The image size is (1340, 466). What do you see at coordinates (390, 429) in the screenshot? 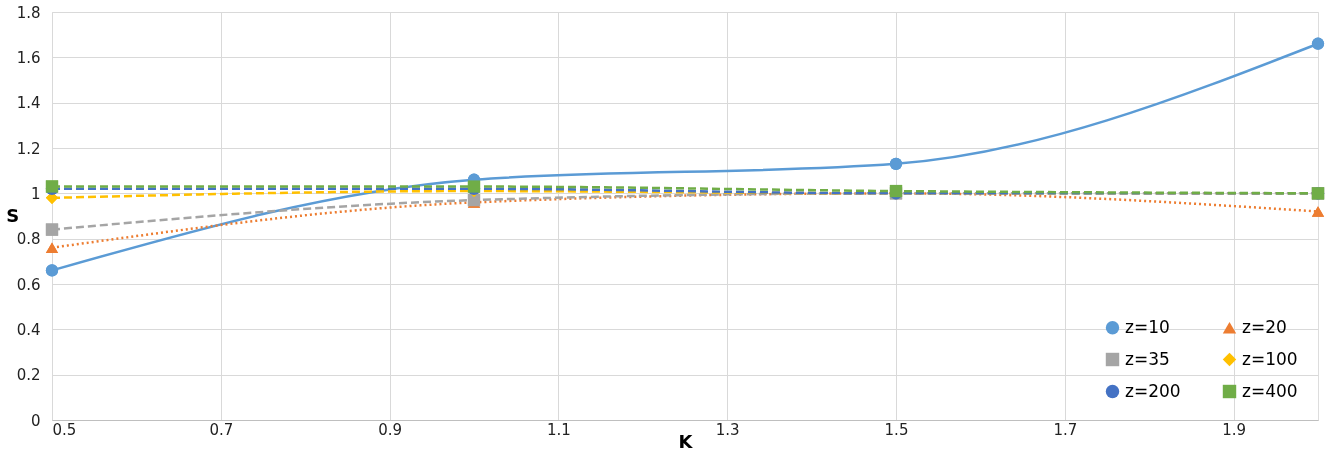
I see `x-tick-label: 0.9` at bounding box center [390, 429].